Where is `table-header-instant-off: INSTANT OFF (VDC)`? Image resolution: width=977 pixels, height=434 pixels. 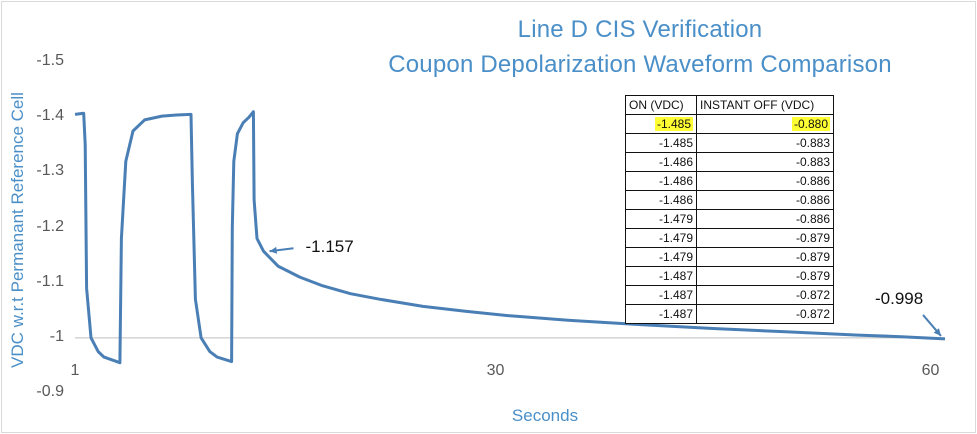 table-header-instant-off: INSTANT OFF (VDC) is located at coordinates (765, 105).